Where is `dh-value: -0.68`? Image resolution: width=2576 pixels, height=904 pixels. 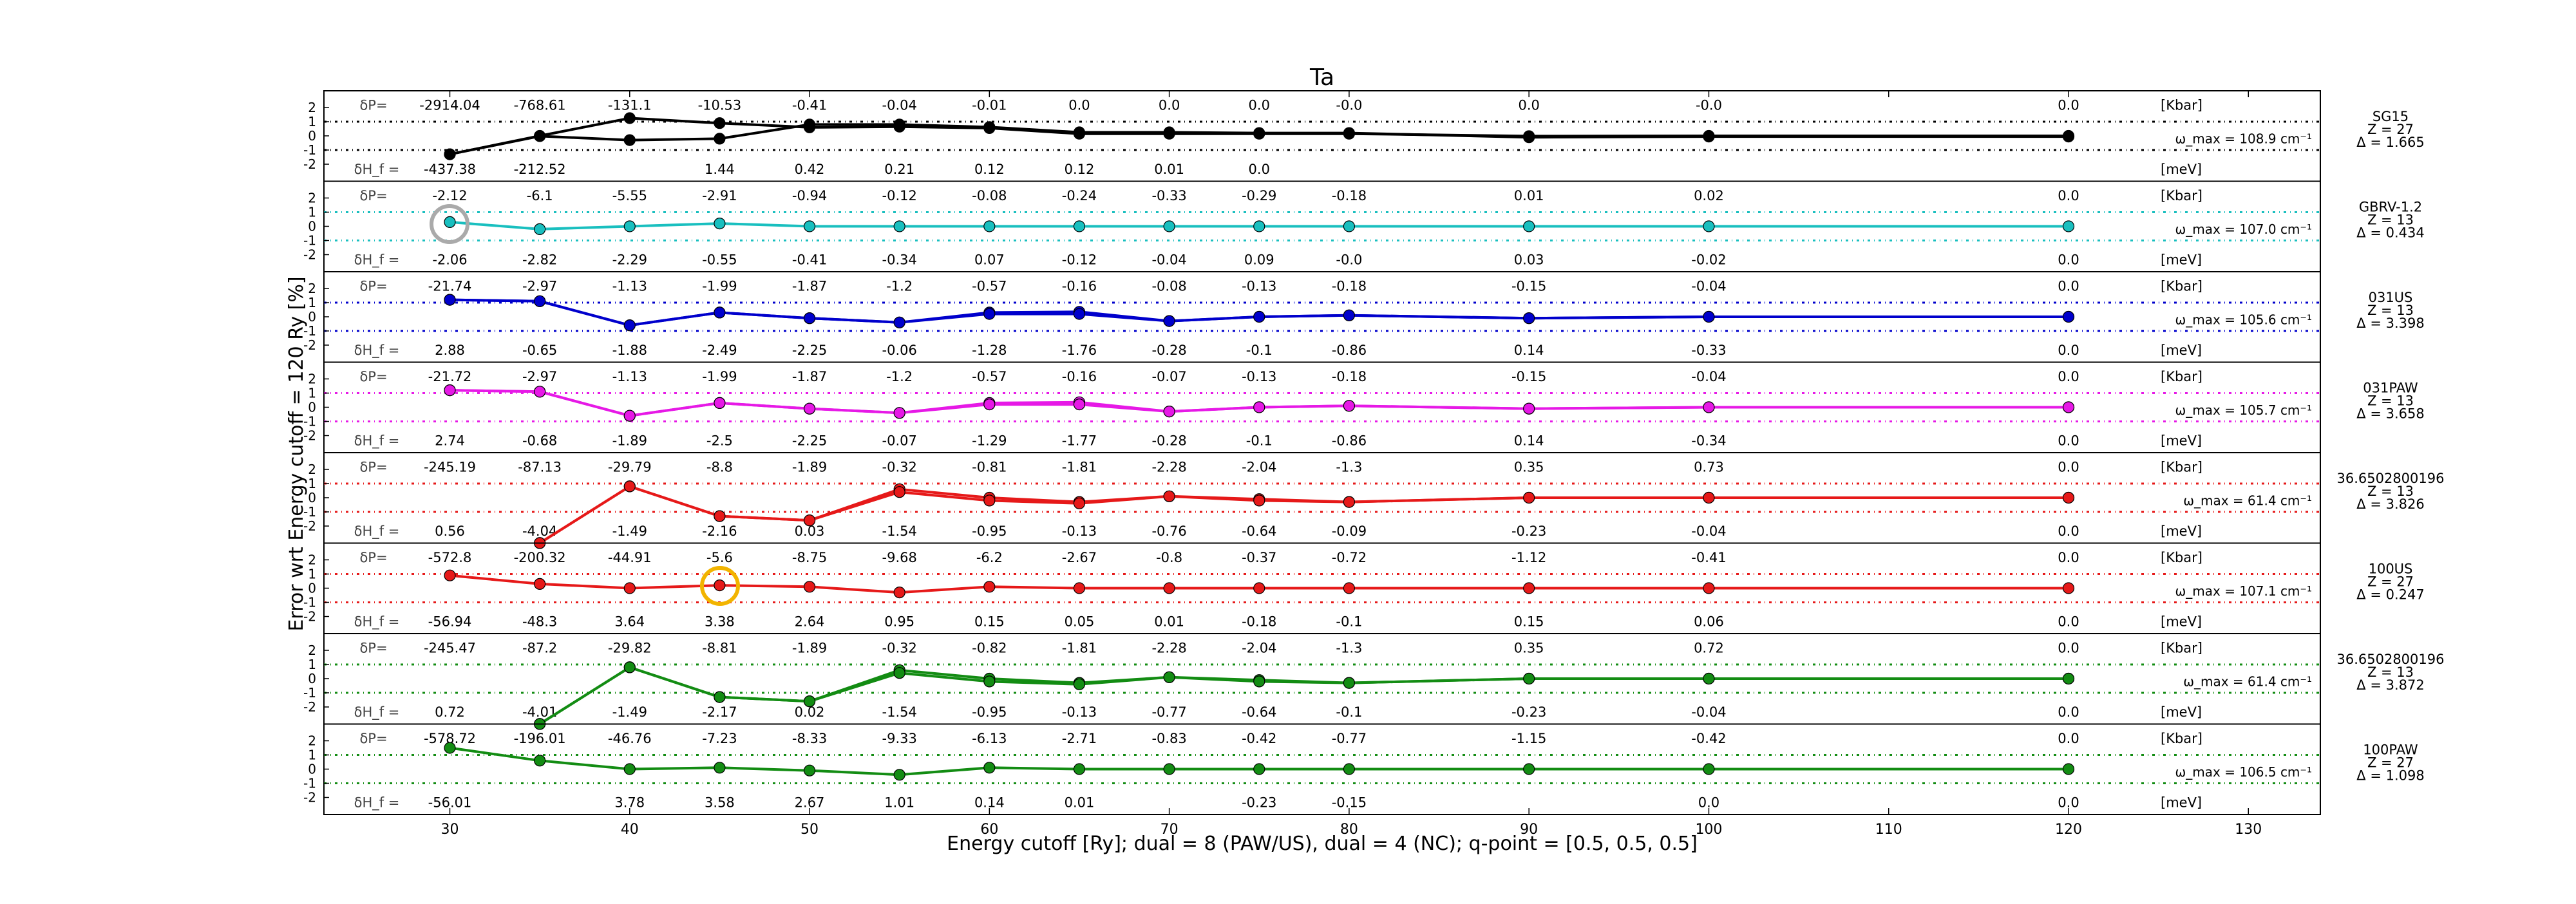 dh-value: -0.68 is located at coordinates (539, 441).